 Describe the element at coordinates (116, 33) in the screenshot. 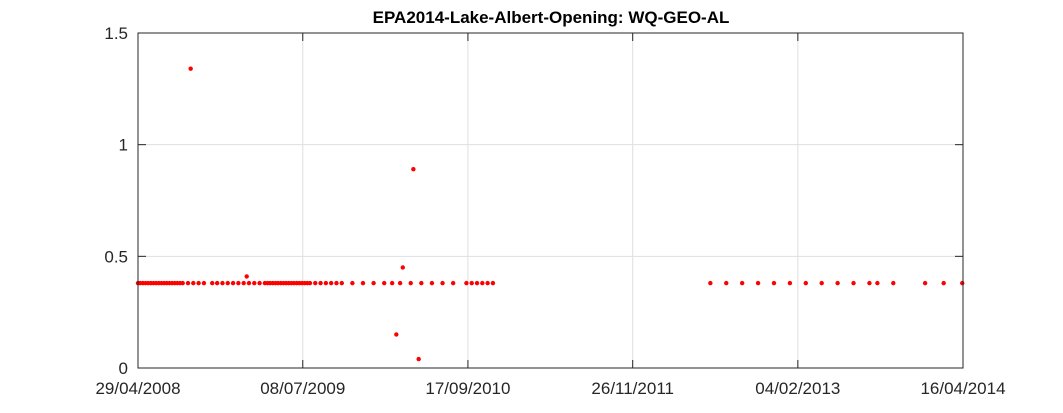

I see `y-tick-label: 1.5` at that location.